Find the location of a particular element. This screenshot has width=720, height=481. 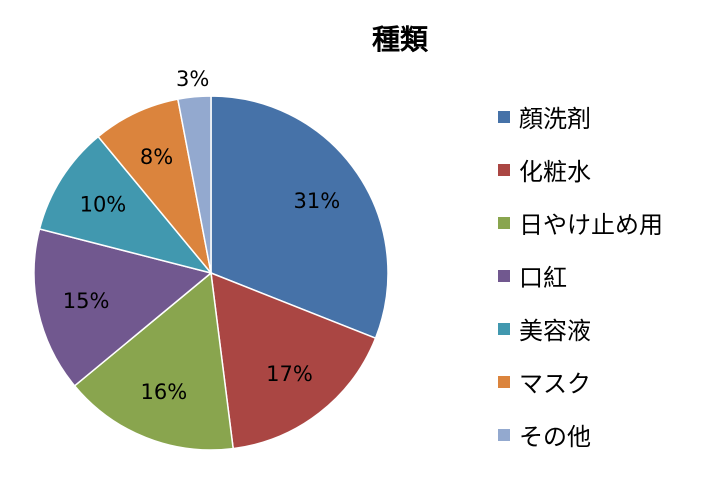

legend-label: その他 is located at coordinates (555, 437).